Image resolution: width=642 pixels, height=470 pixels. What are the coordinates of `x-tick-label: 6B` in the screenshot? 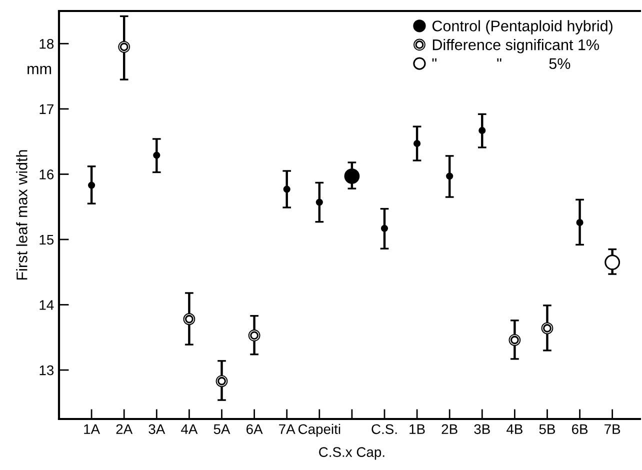 It's located at (580, 429).